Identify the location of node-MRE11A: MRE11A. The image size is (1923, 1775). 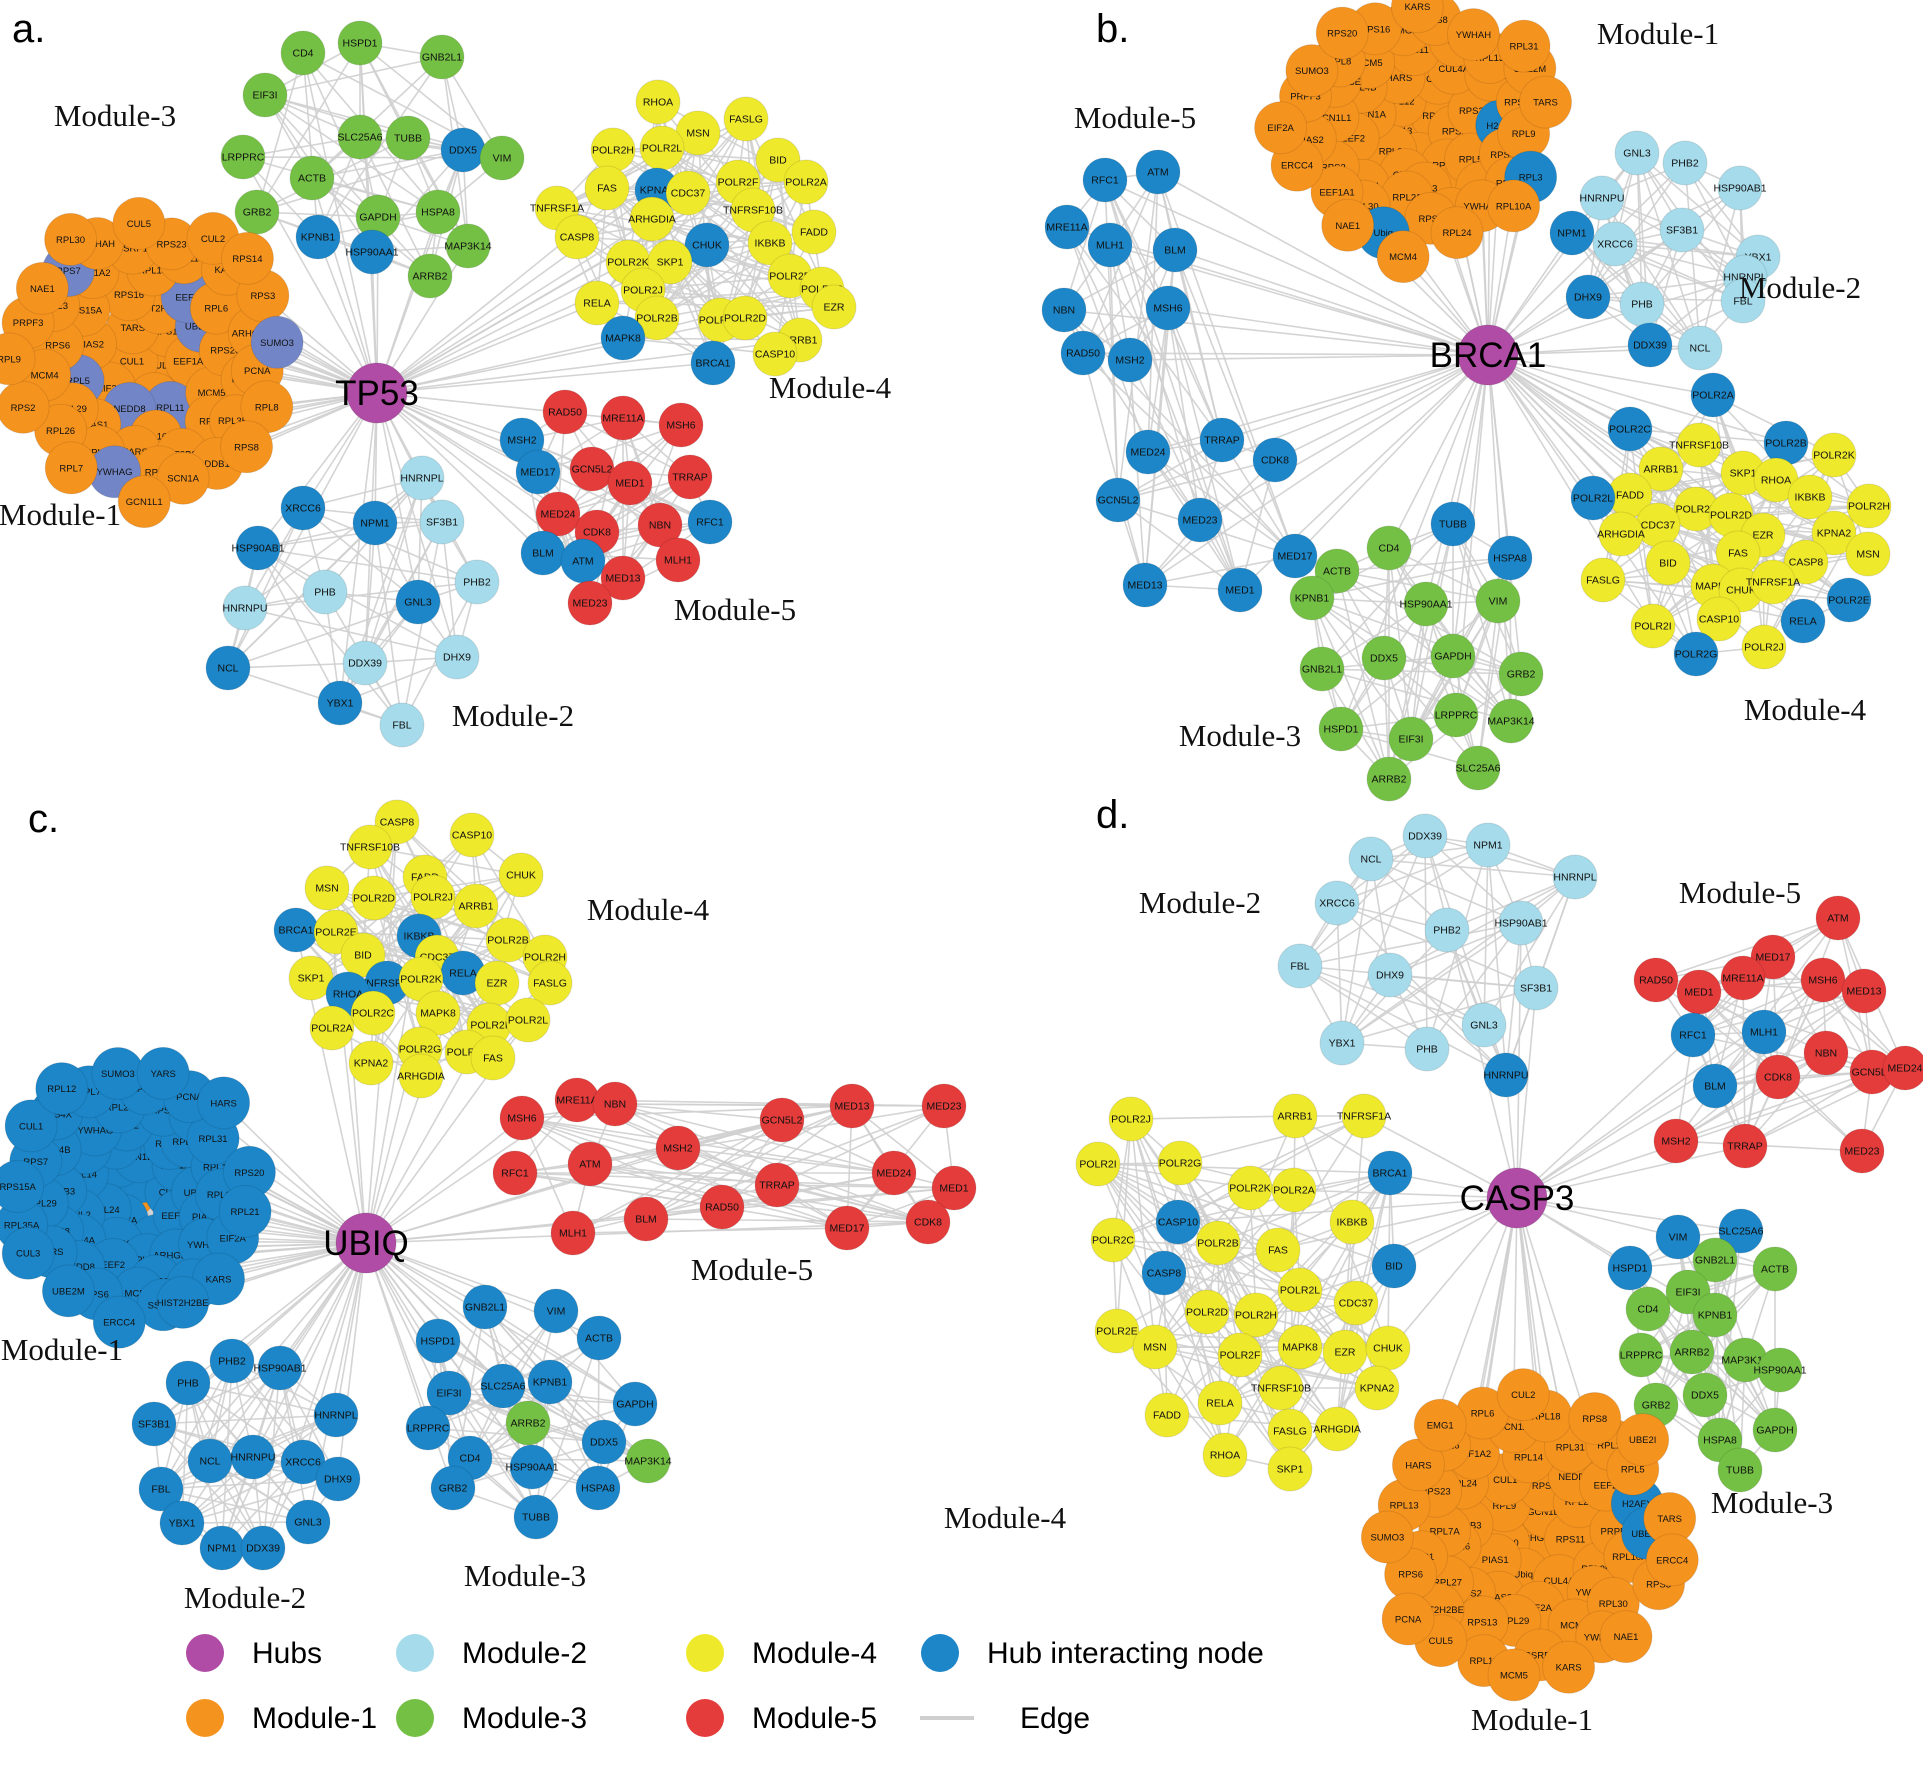
(577, 1100).